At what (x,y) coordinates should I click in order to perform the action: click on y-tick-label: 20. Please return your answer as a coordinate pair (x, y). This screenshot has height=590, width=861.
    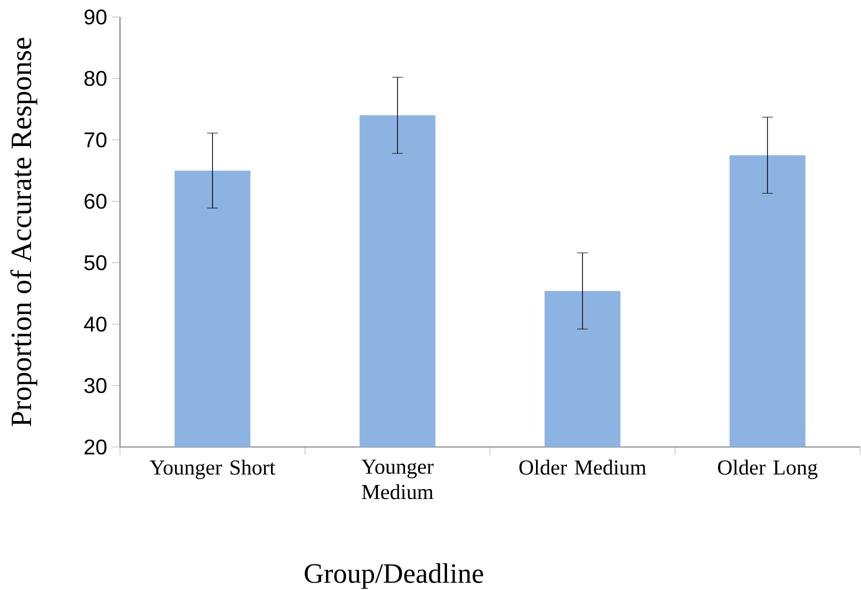
    Looking at the image, I should click on (95, 447).